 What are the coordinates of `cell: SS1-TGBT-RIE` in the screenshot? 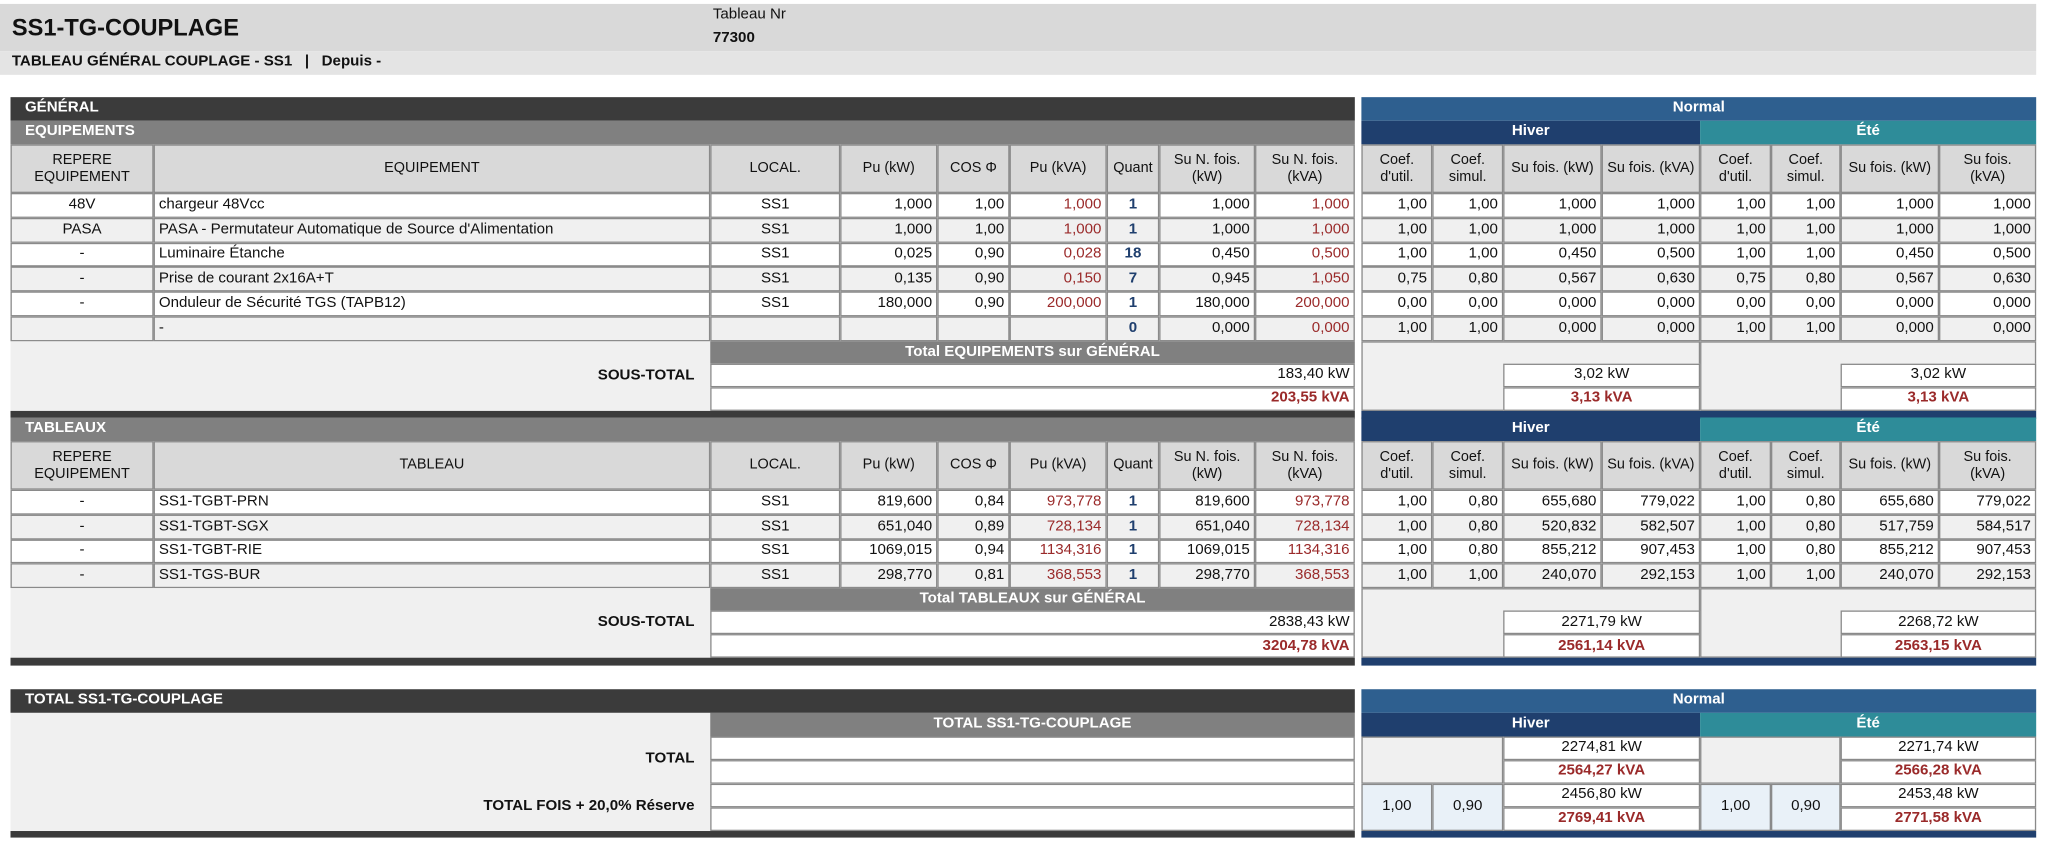 It's located at (432, 551).